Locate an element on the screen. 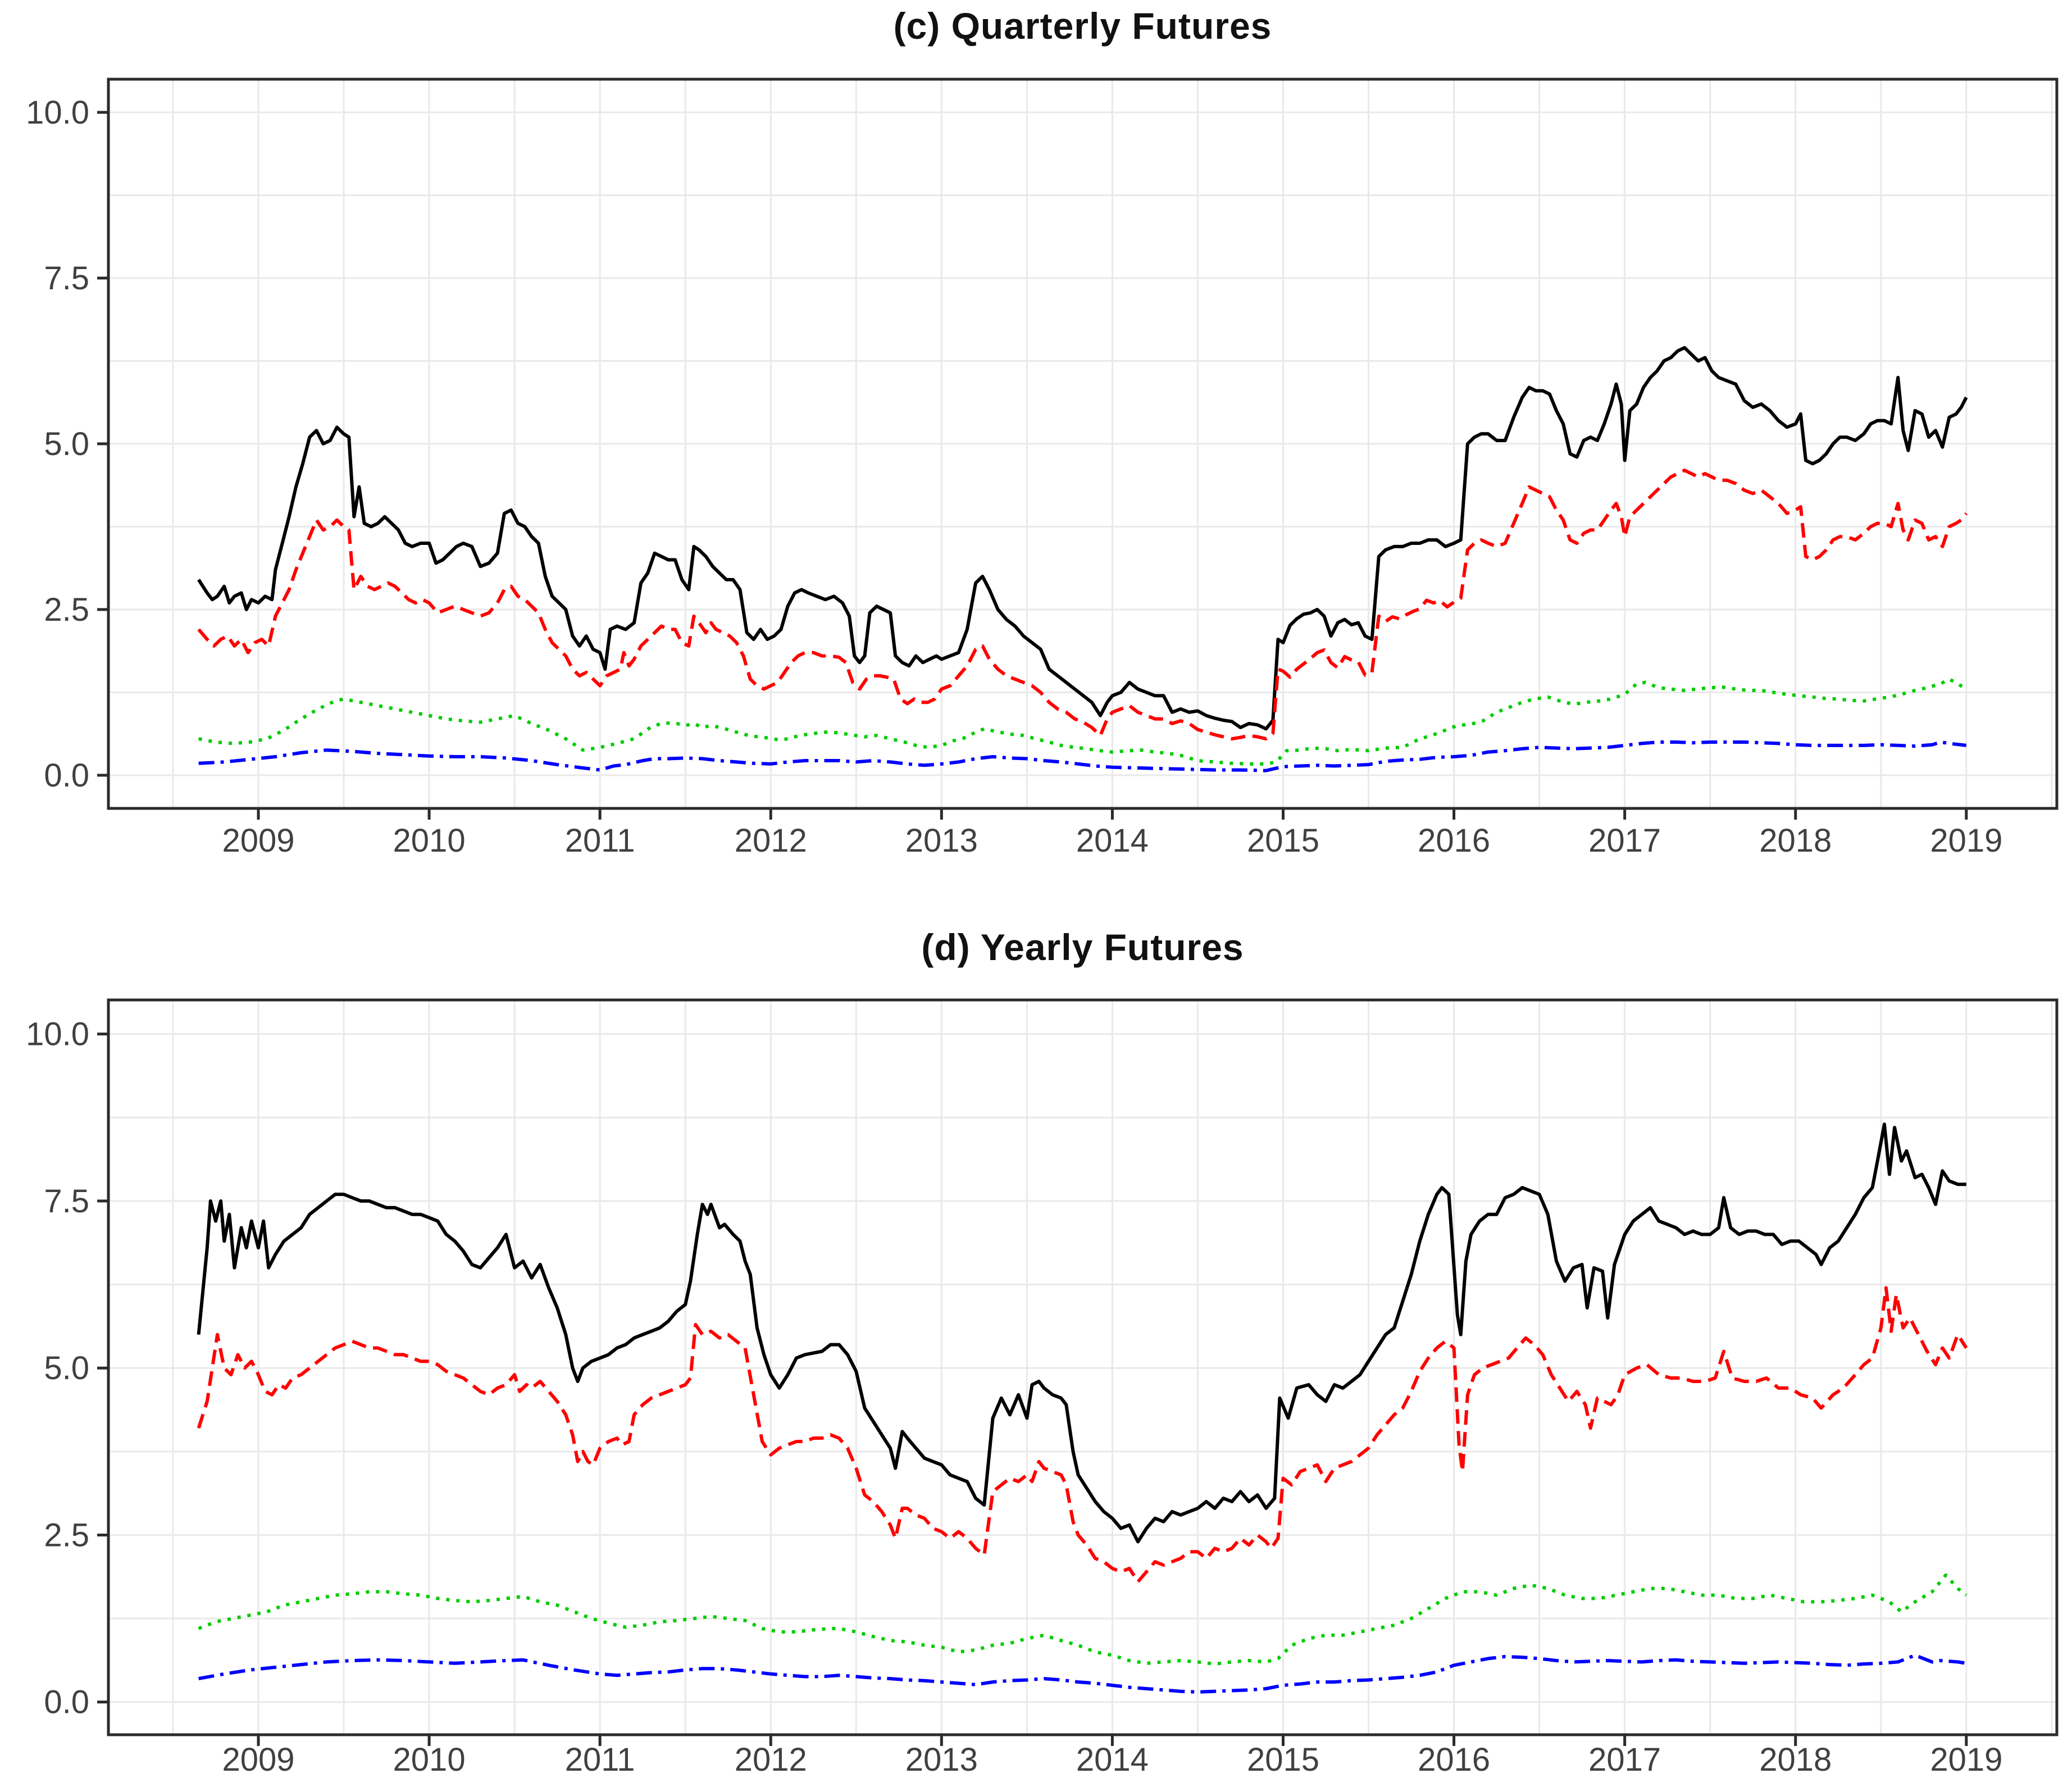  panel-d-title: (d) Yearly Futures is located at coordinates (1082, 947).